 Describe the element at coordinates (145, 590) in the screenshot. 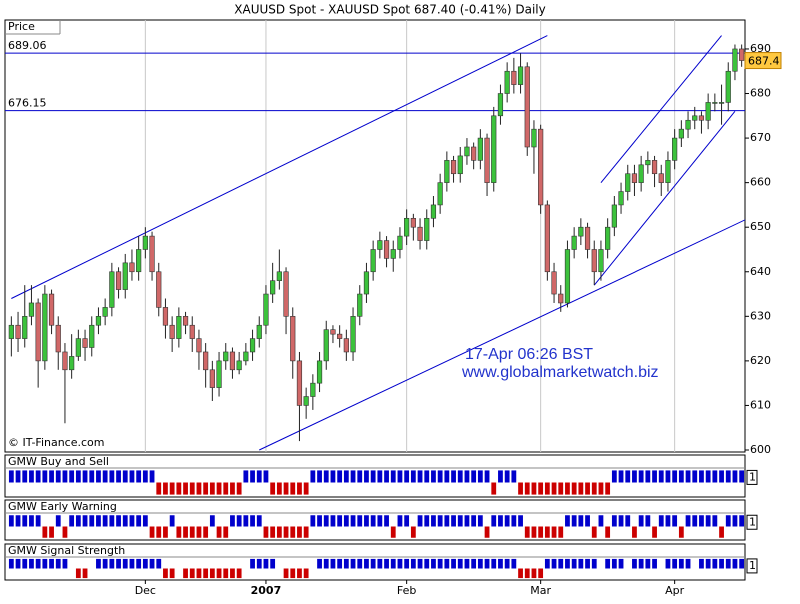

I see `x-tick-label: Dec` at that location.